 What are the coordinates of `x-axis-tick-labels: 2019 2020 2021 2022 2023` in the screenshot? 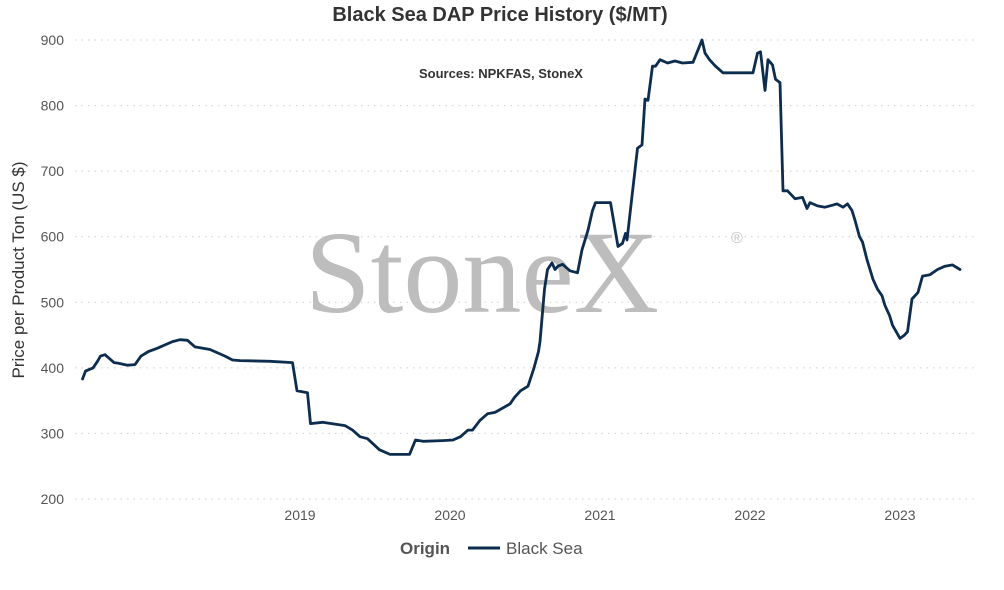 It's located at (599, 515).